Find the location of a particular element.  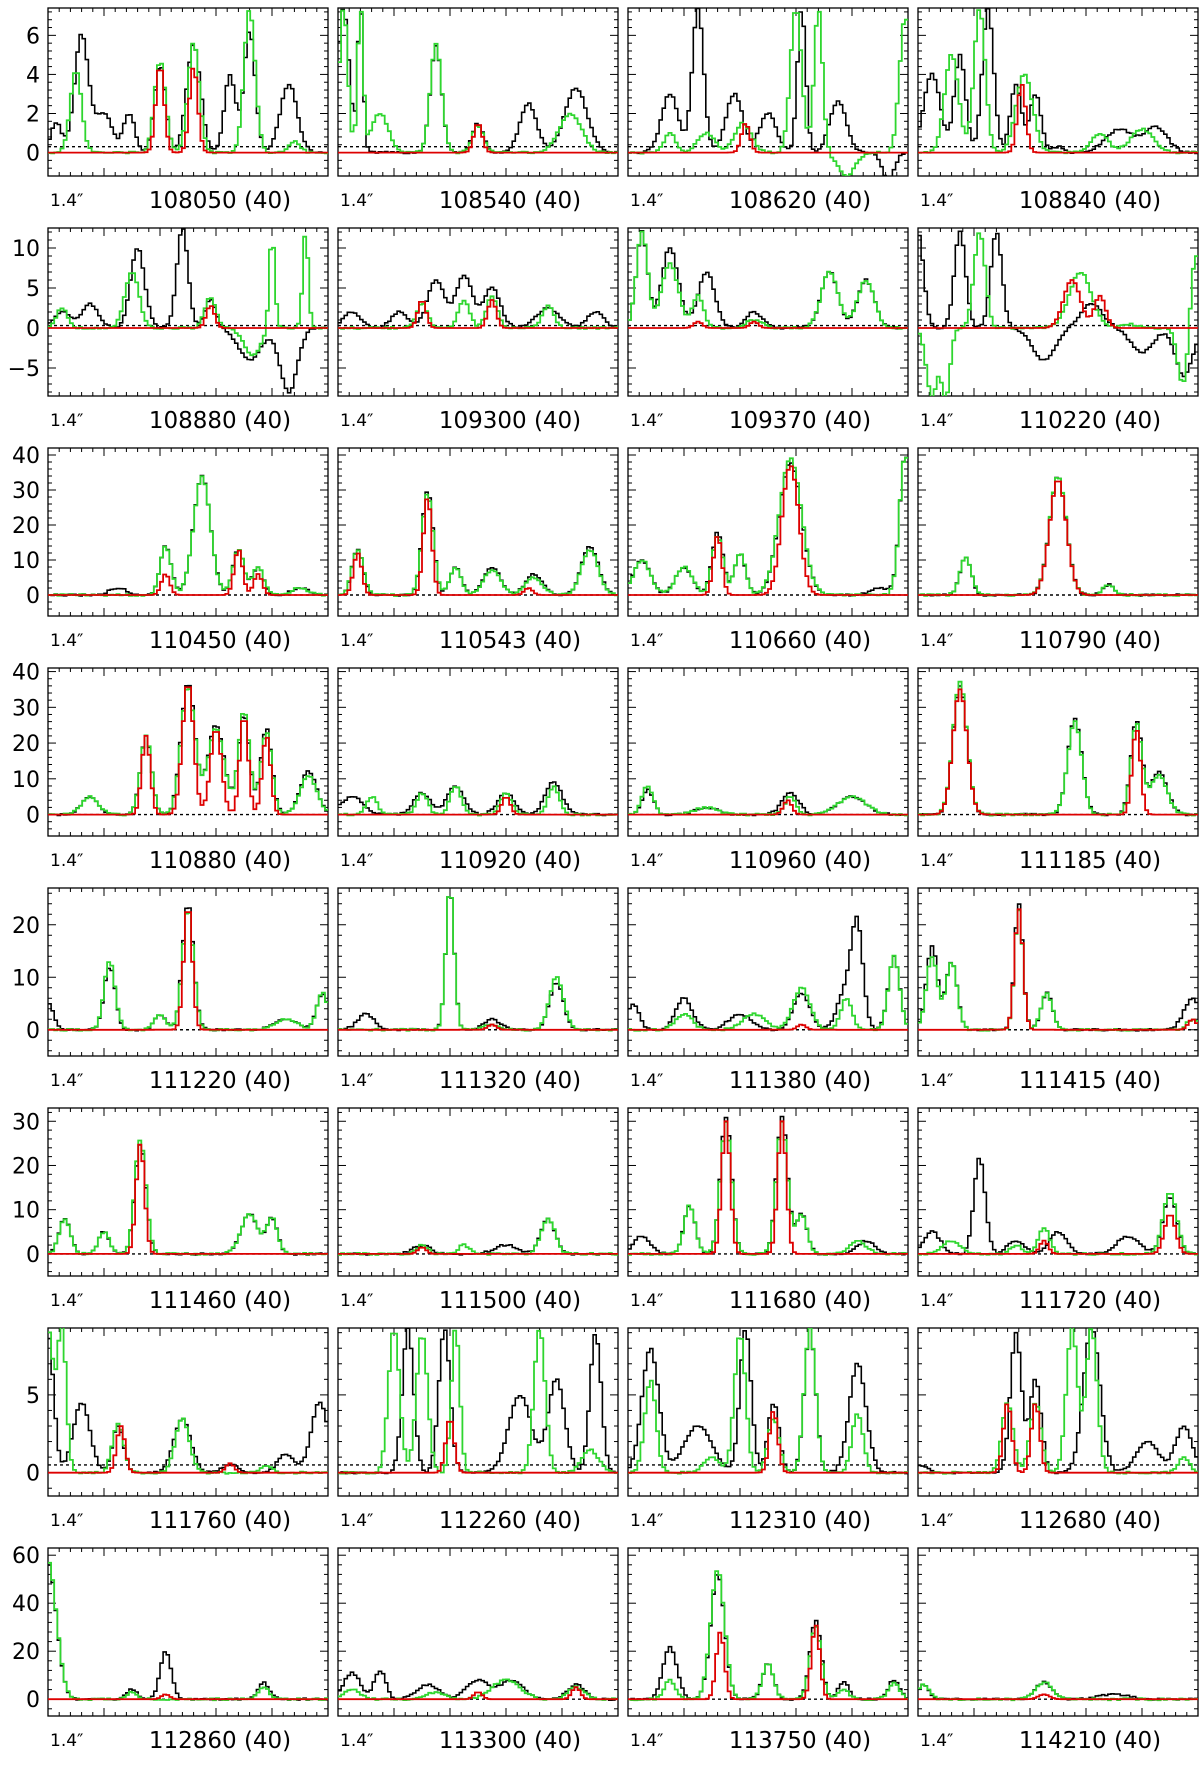

y-tick-label: 10 is located at coordinates (26, 249).